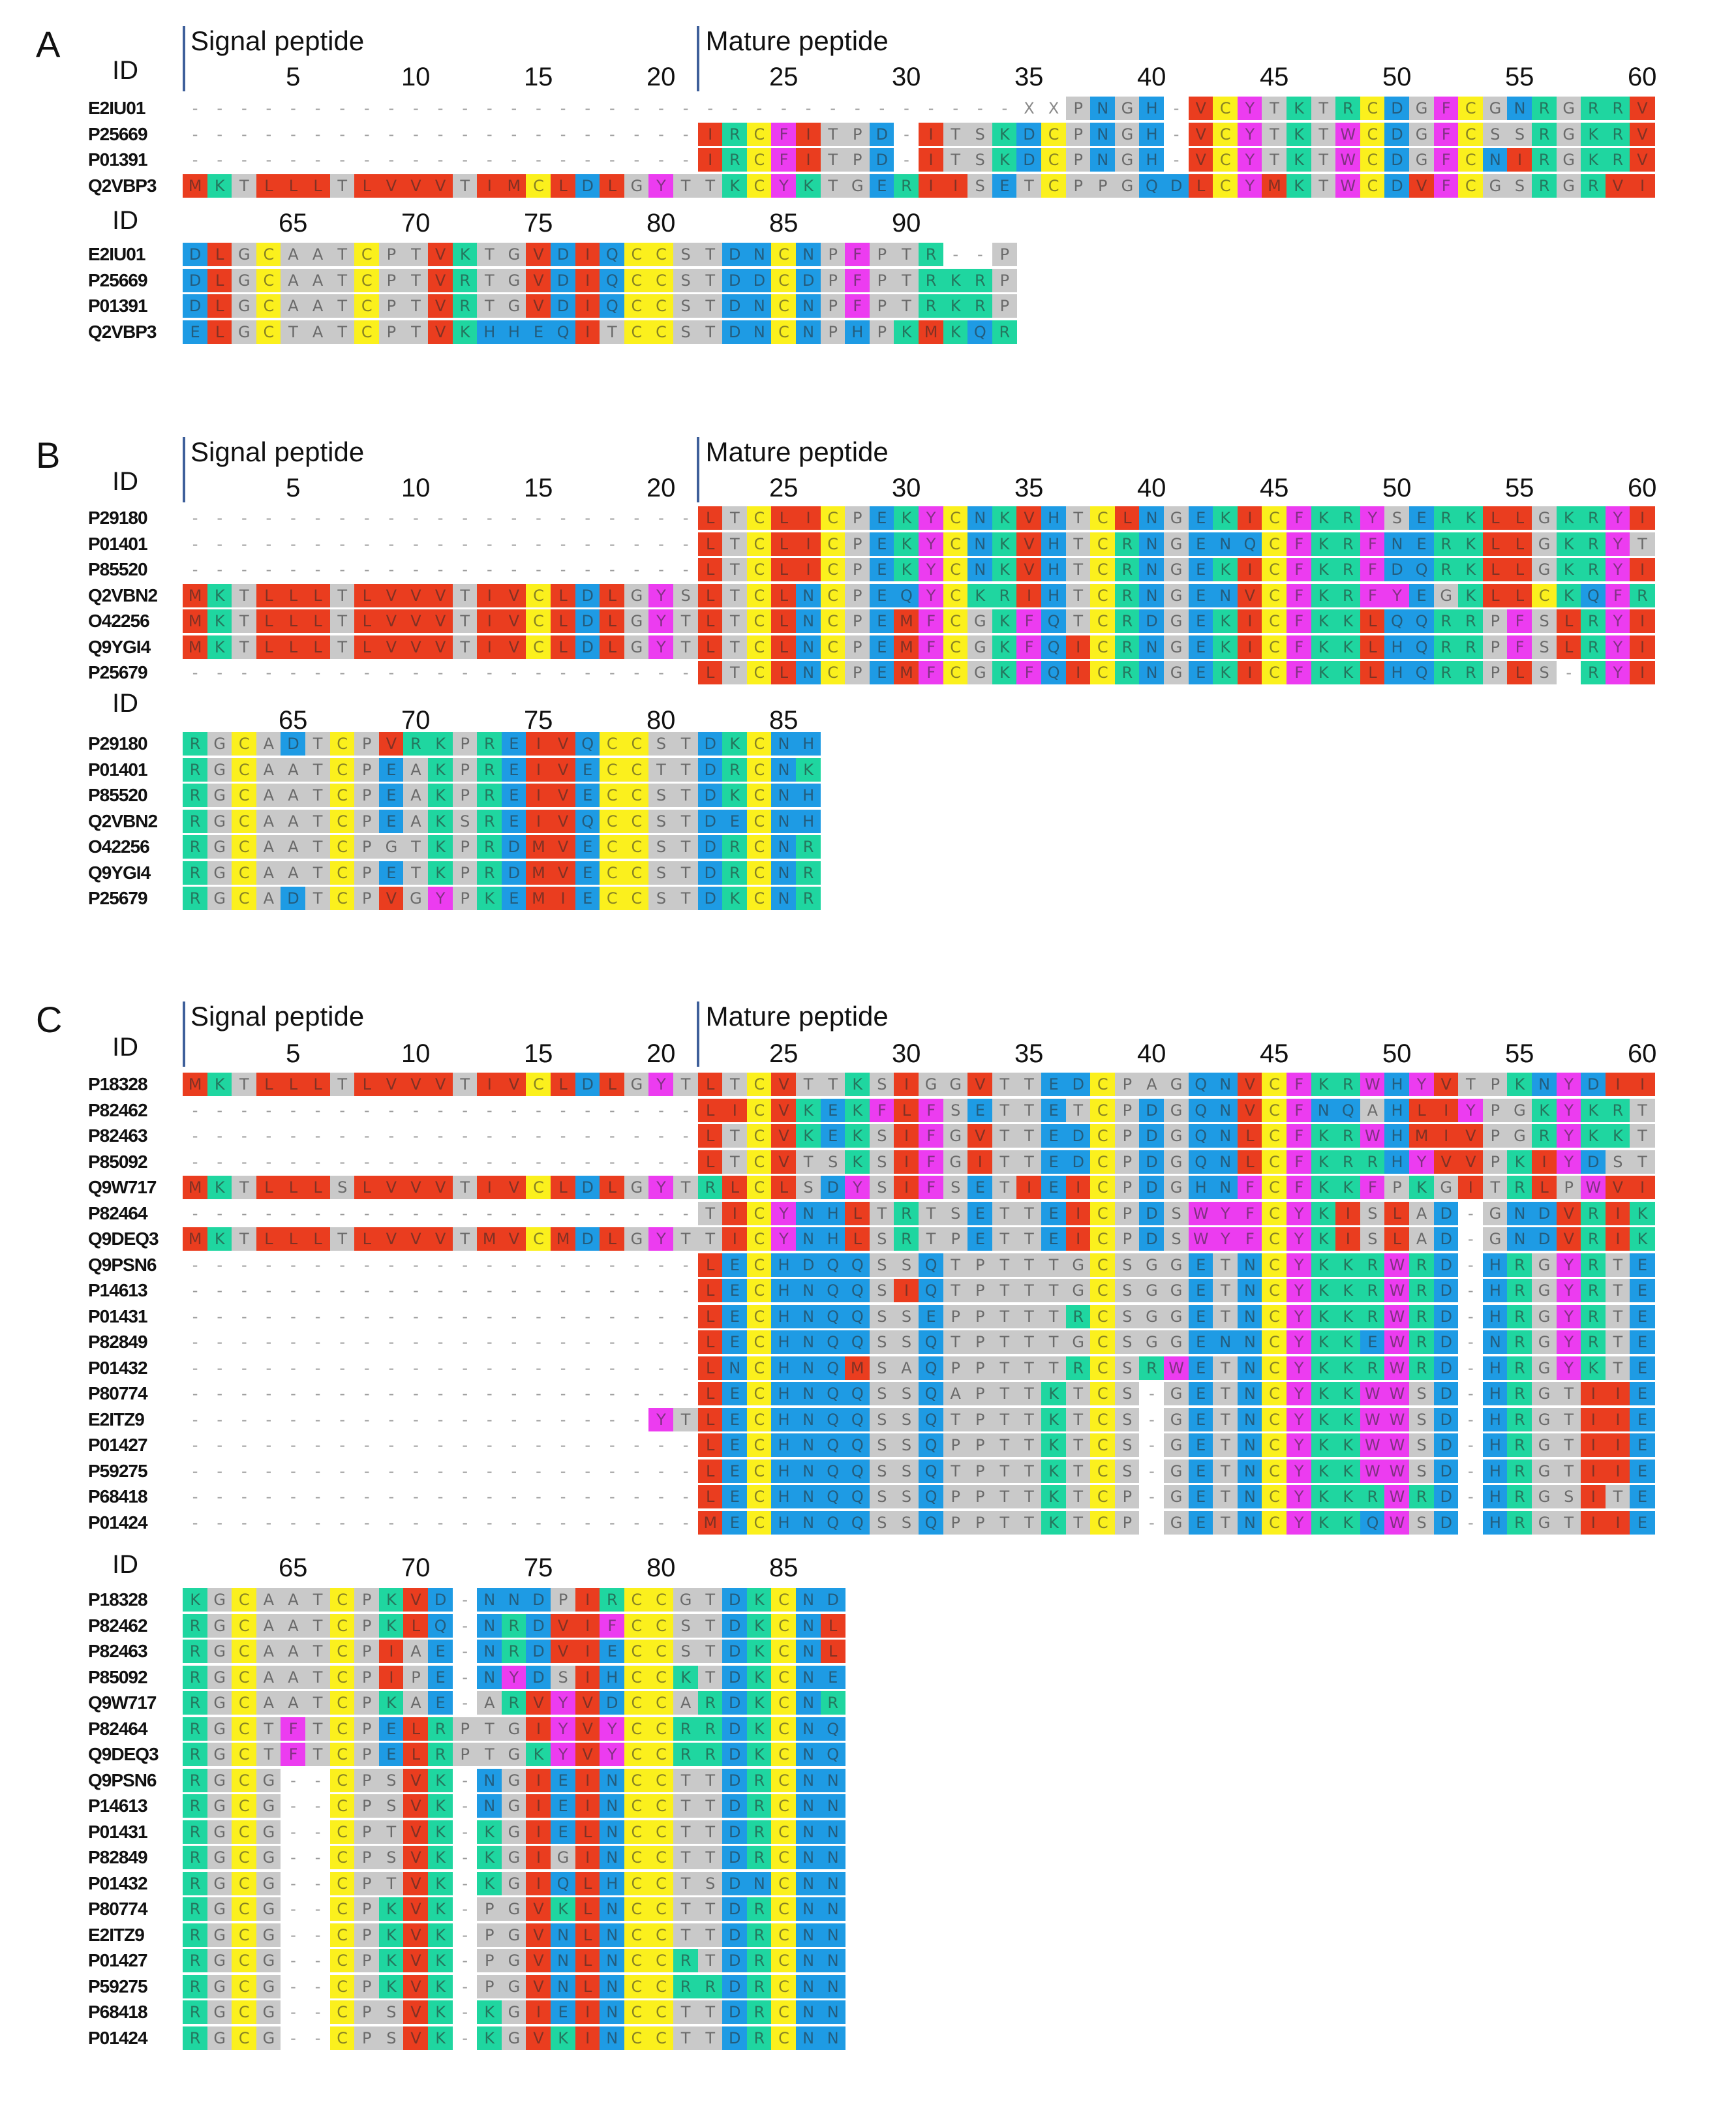 The height and width of the screenshot is (2110, 1736). Describe the element at coordinates (661, 1053) in the screenshot. I see `position-tick: 20` at that location.